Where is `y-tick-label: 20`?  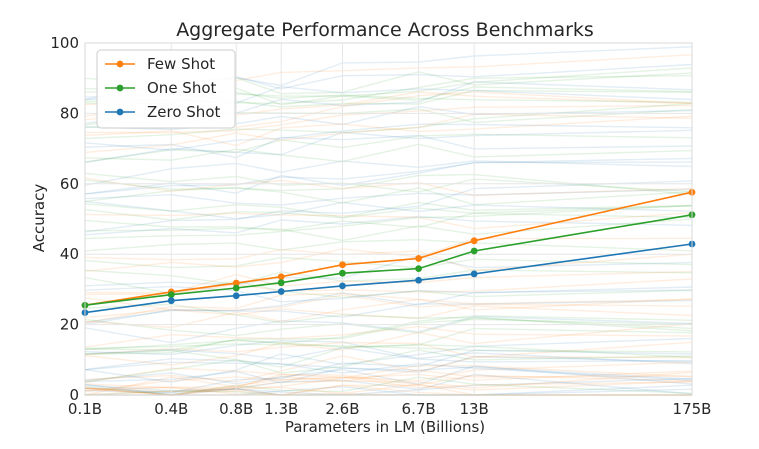 y-tick-label: 20 is located at coordinates (69, 325).